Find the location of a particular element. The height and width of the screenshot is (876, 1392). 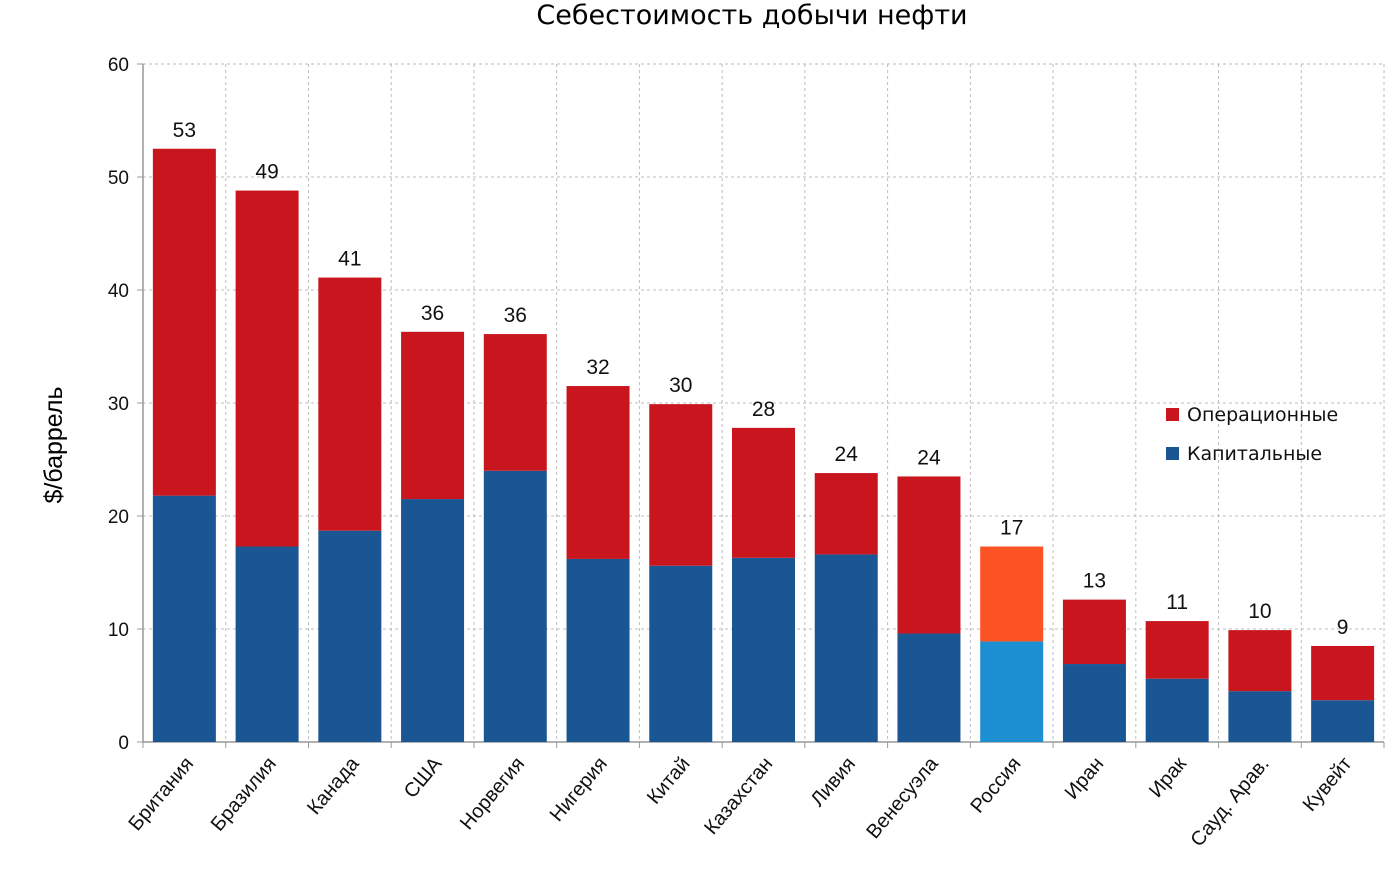

x-tick-label: Венесуэла is located at coordinates (902, 797).